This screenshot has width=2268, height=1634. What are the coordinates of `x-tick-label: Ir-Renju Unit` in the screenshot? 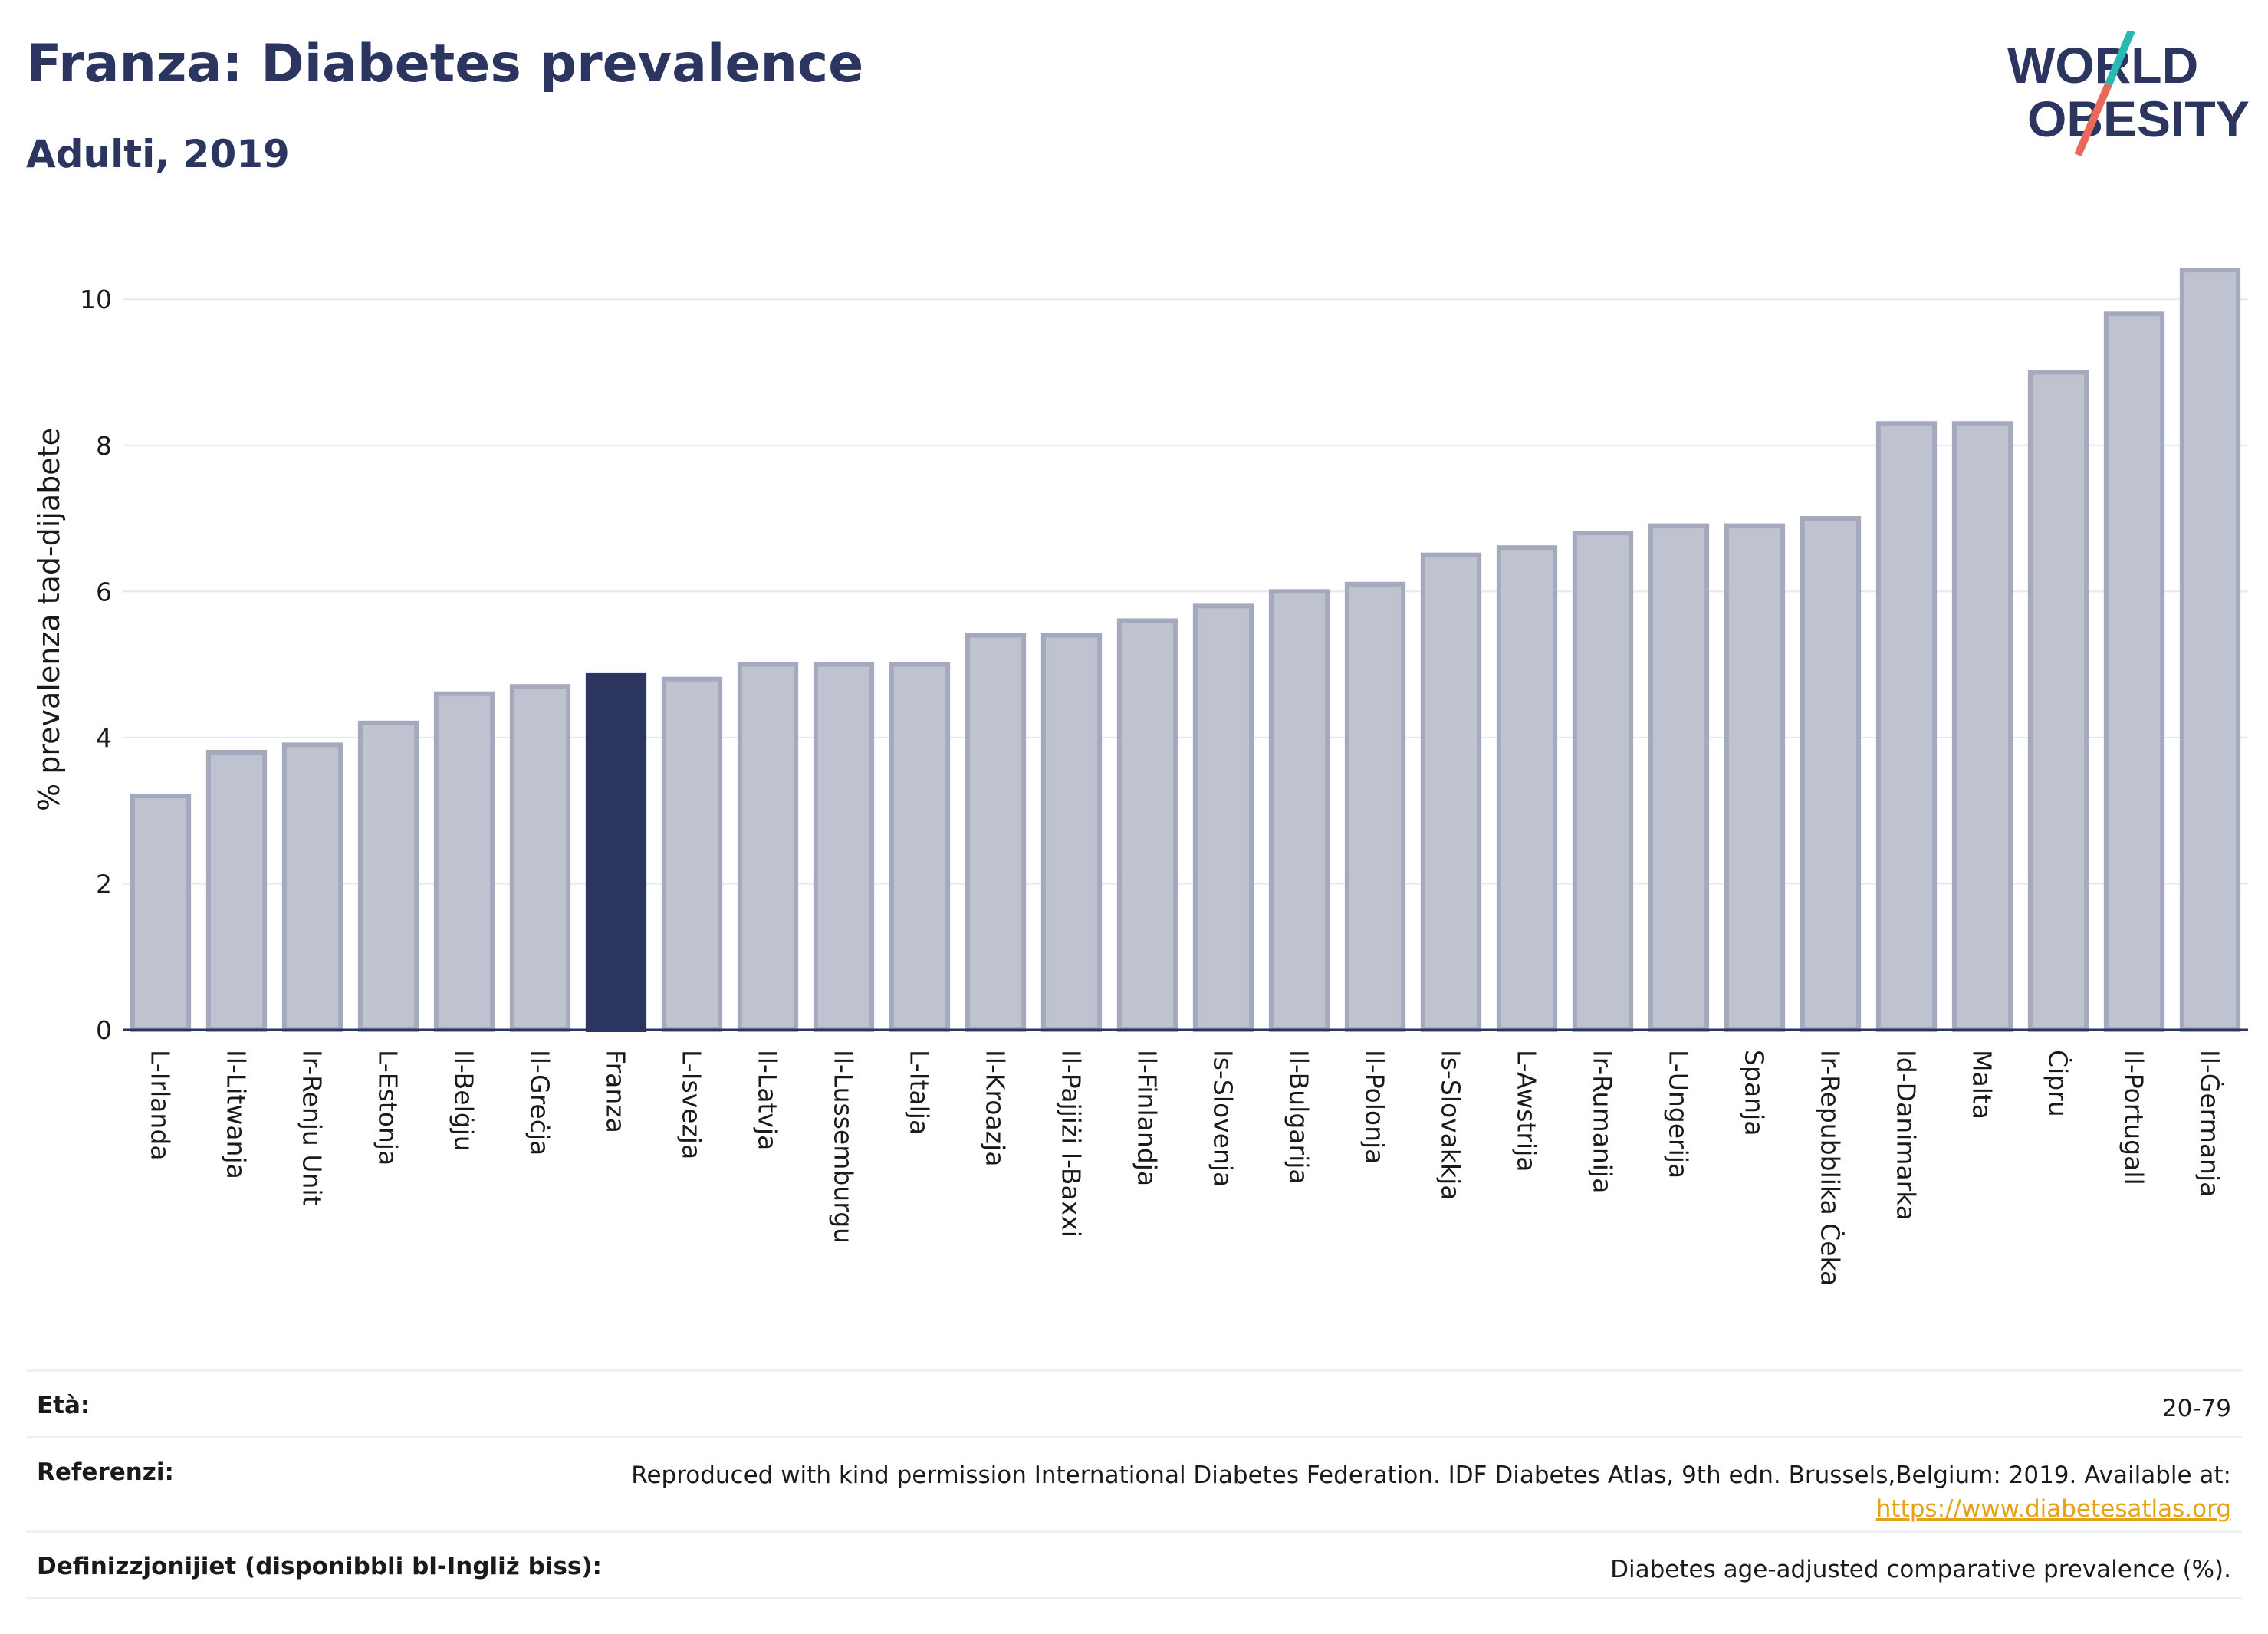 It's located at (312, 1128).